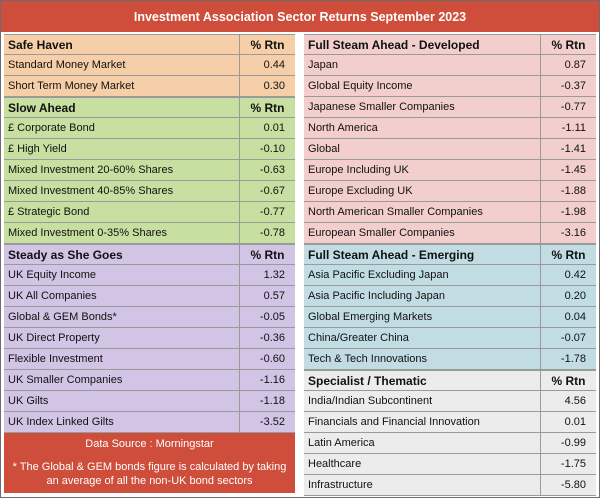 The width and height of the screenshot is (600, 498). Describe the element at coordinates (267, 422) in the screenshot. I see `sector-return: -3.52` at that location.